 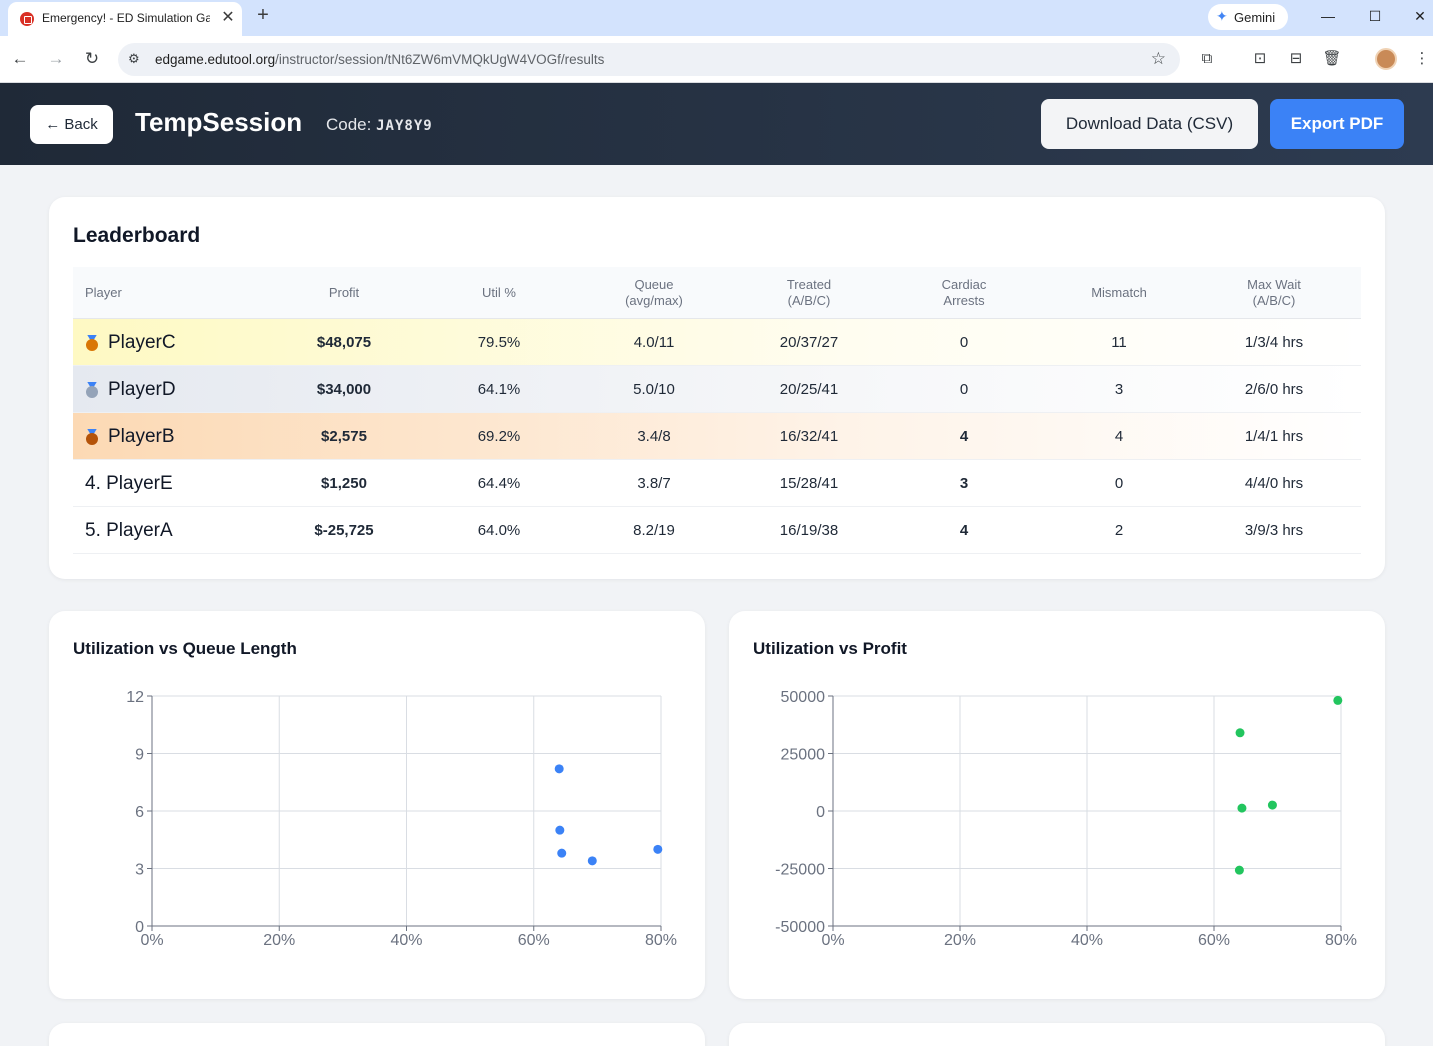 What do you see at coordinates (809, 530) in the screenshot?
I see `treated-cell: 16/19/38` at bounding box center [809, 530].